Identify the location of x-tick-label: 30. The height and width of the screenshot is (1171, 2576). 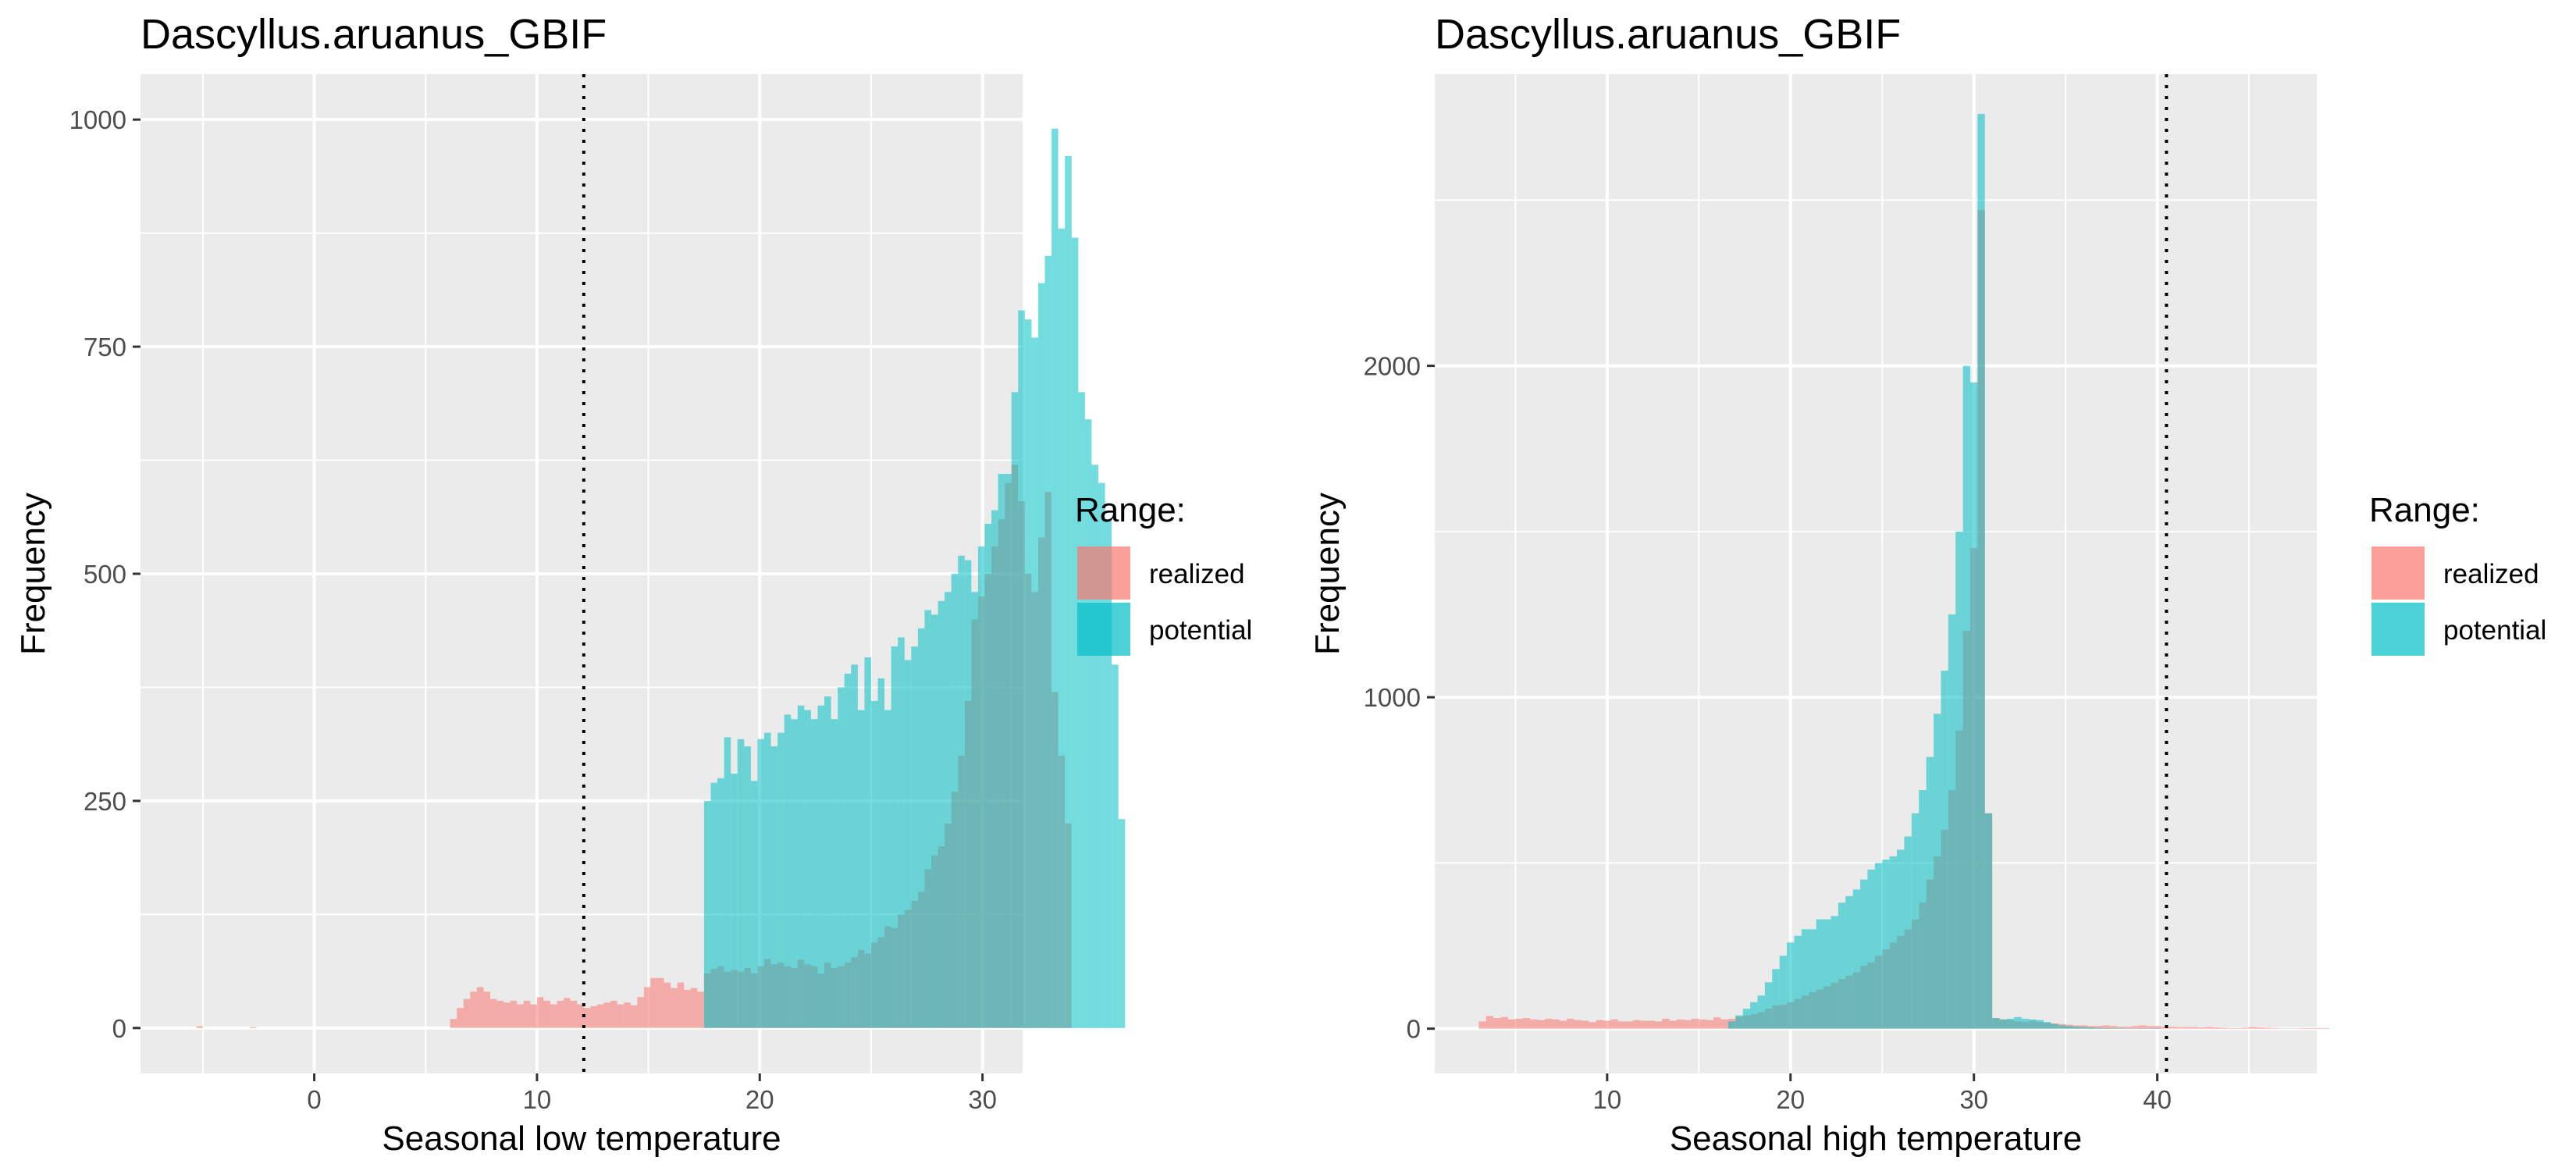
(1973, 1099).